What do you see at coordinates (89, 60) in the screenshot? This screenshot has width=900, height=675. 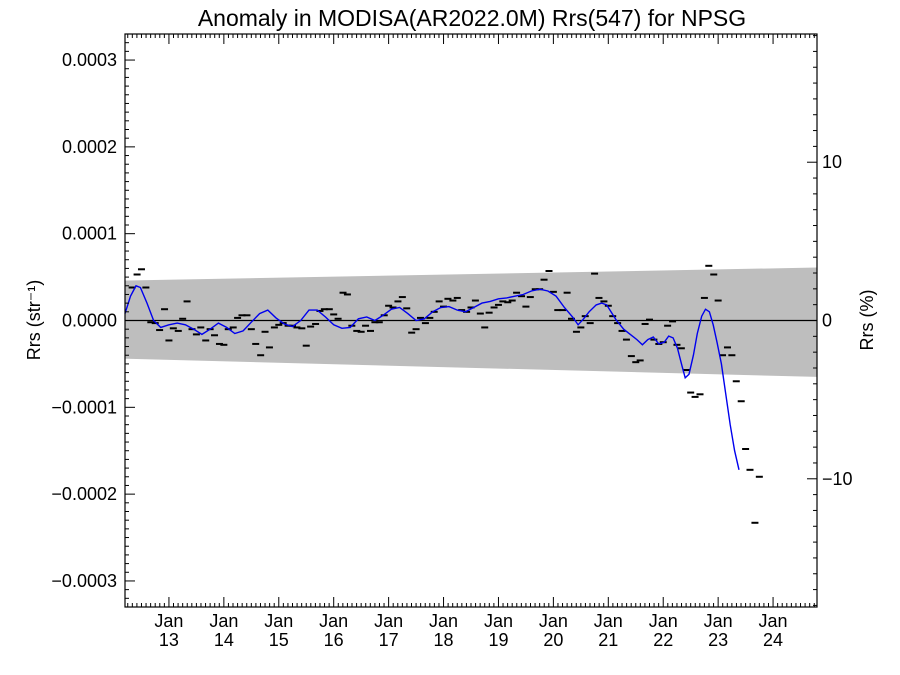 I see `y-tick-label-left: 0.0003` at bounding box center [89, 60].